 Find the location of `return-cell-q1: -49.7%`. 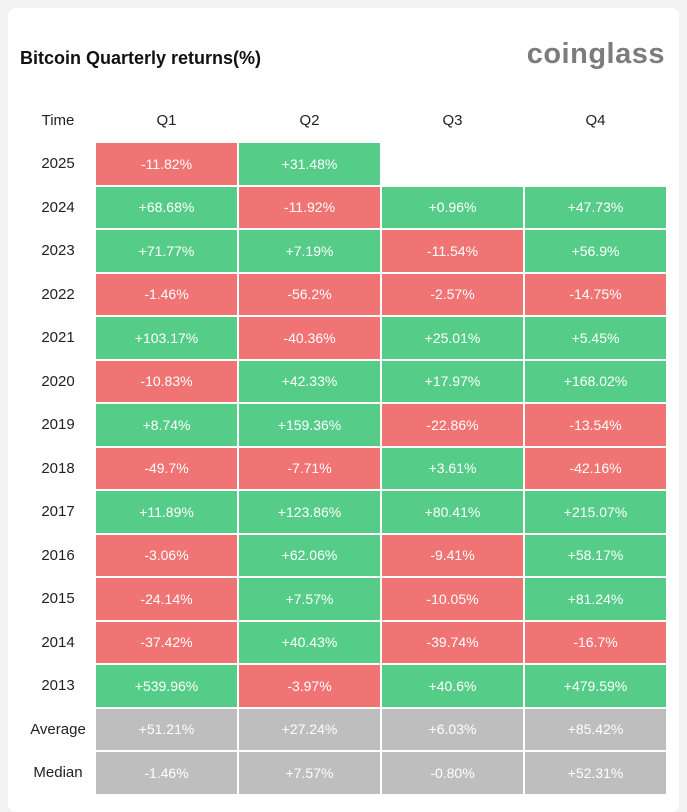

return-cell-q1: -49.7% is located at coordinates (166, 468).